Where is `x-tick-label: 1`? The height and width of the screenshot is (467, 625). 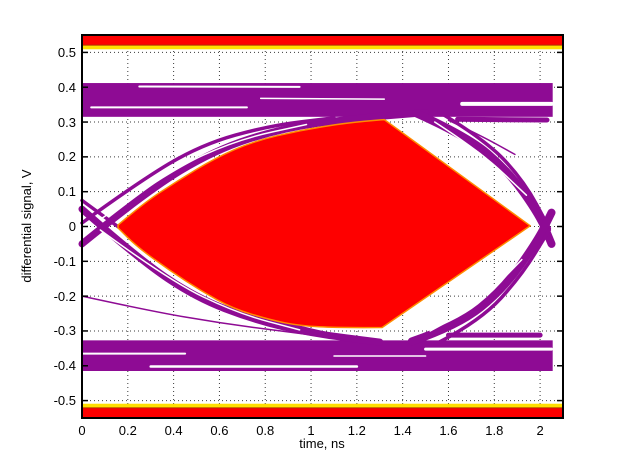
x-tick-label: 1 is located at coordinates (311, 430).